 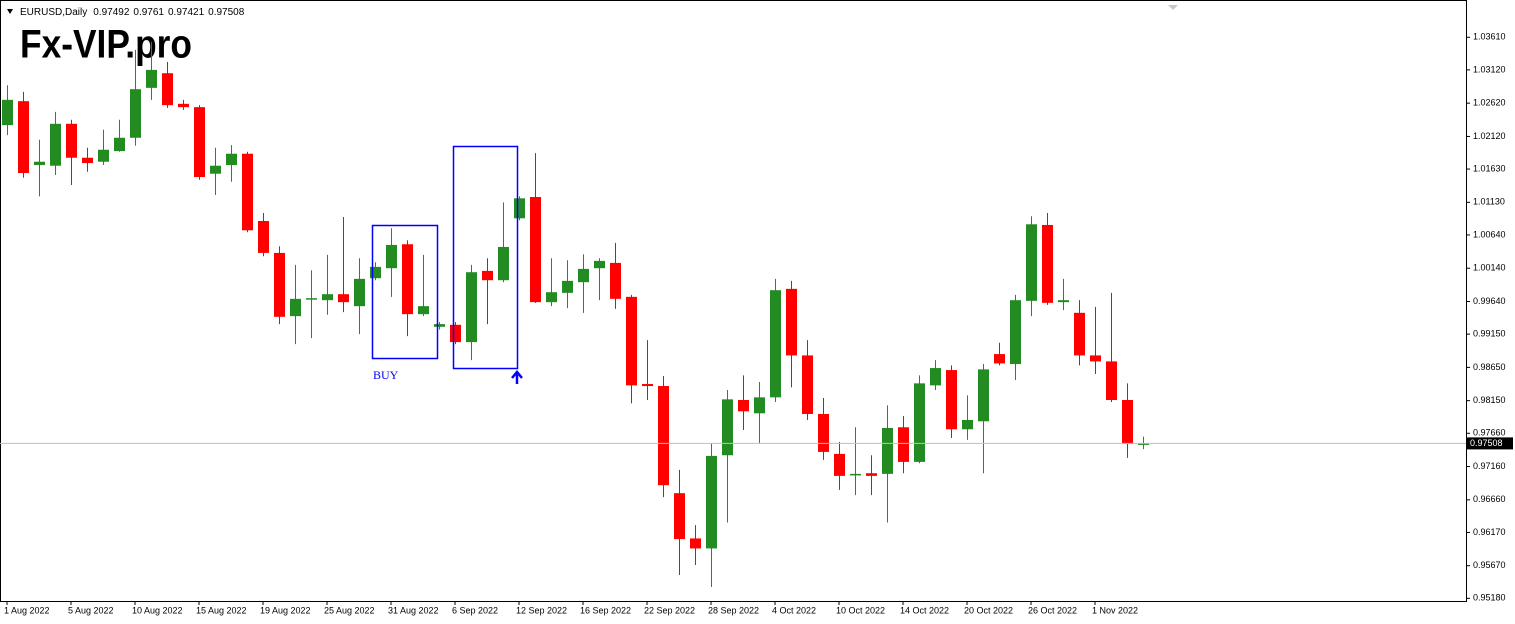 I want to click on header-low: 0.97421, so click(x=186, y=12).